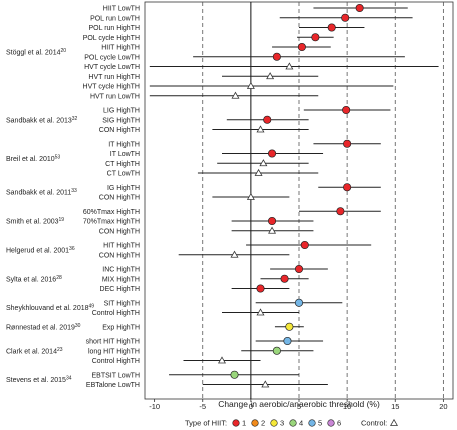 This screenshot has width=457, height=430. I want to click on study-label: Rønnestad et al. 201930, so click(43, 327).